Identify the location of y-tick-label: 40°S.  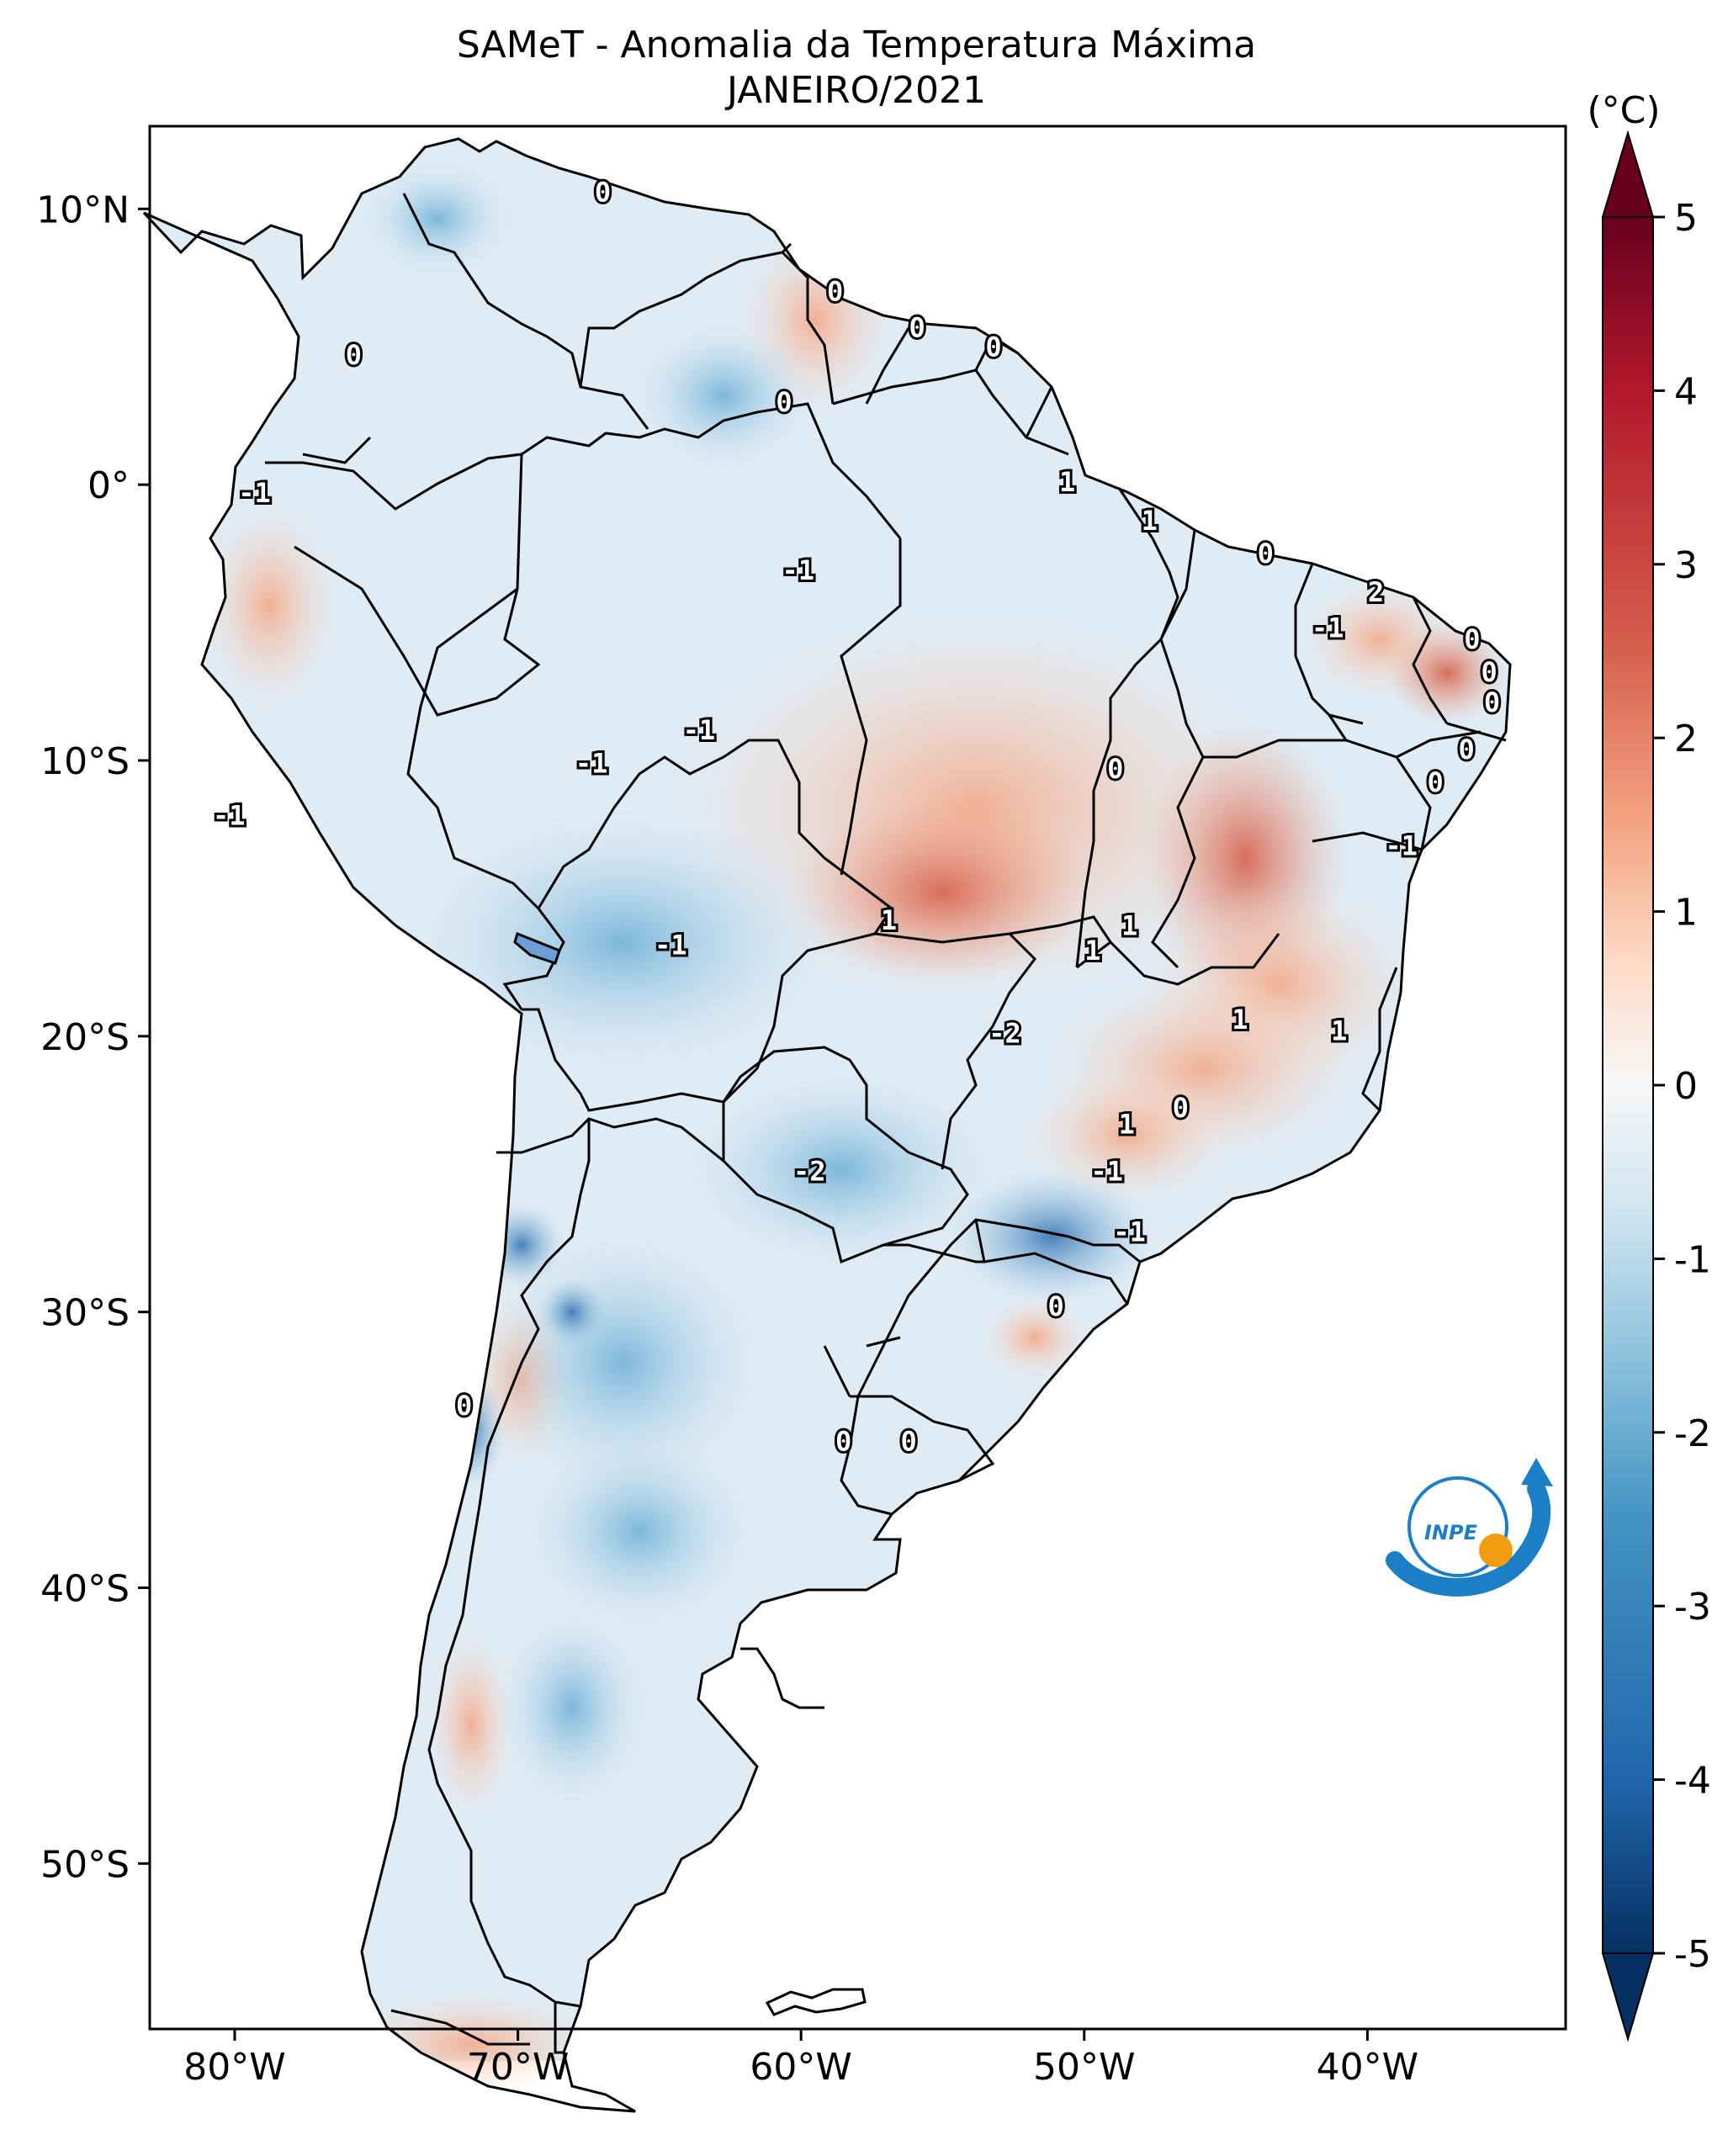
(85, 1588).